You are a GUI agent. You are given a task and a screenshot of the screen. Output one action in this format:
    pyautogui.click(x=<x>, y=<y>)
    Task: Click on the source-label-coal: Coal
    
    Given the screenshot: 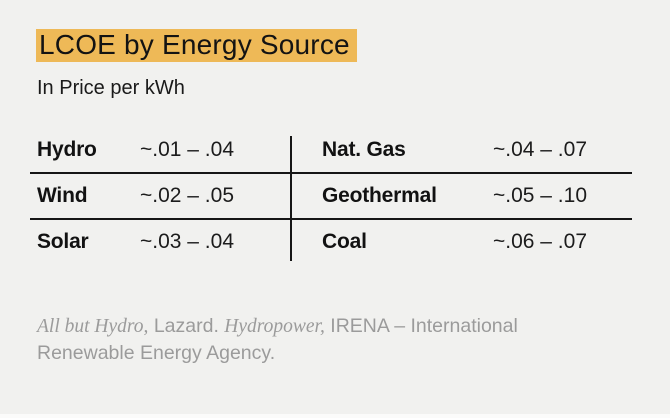 What is the action you would take?
    pyautogui.click(x=344, y=241)
    